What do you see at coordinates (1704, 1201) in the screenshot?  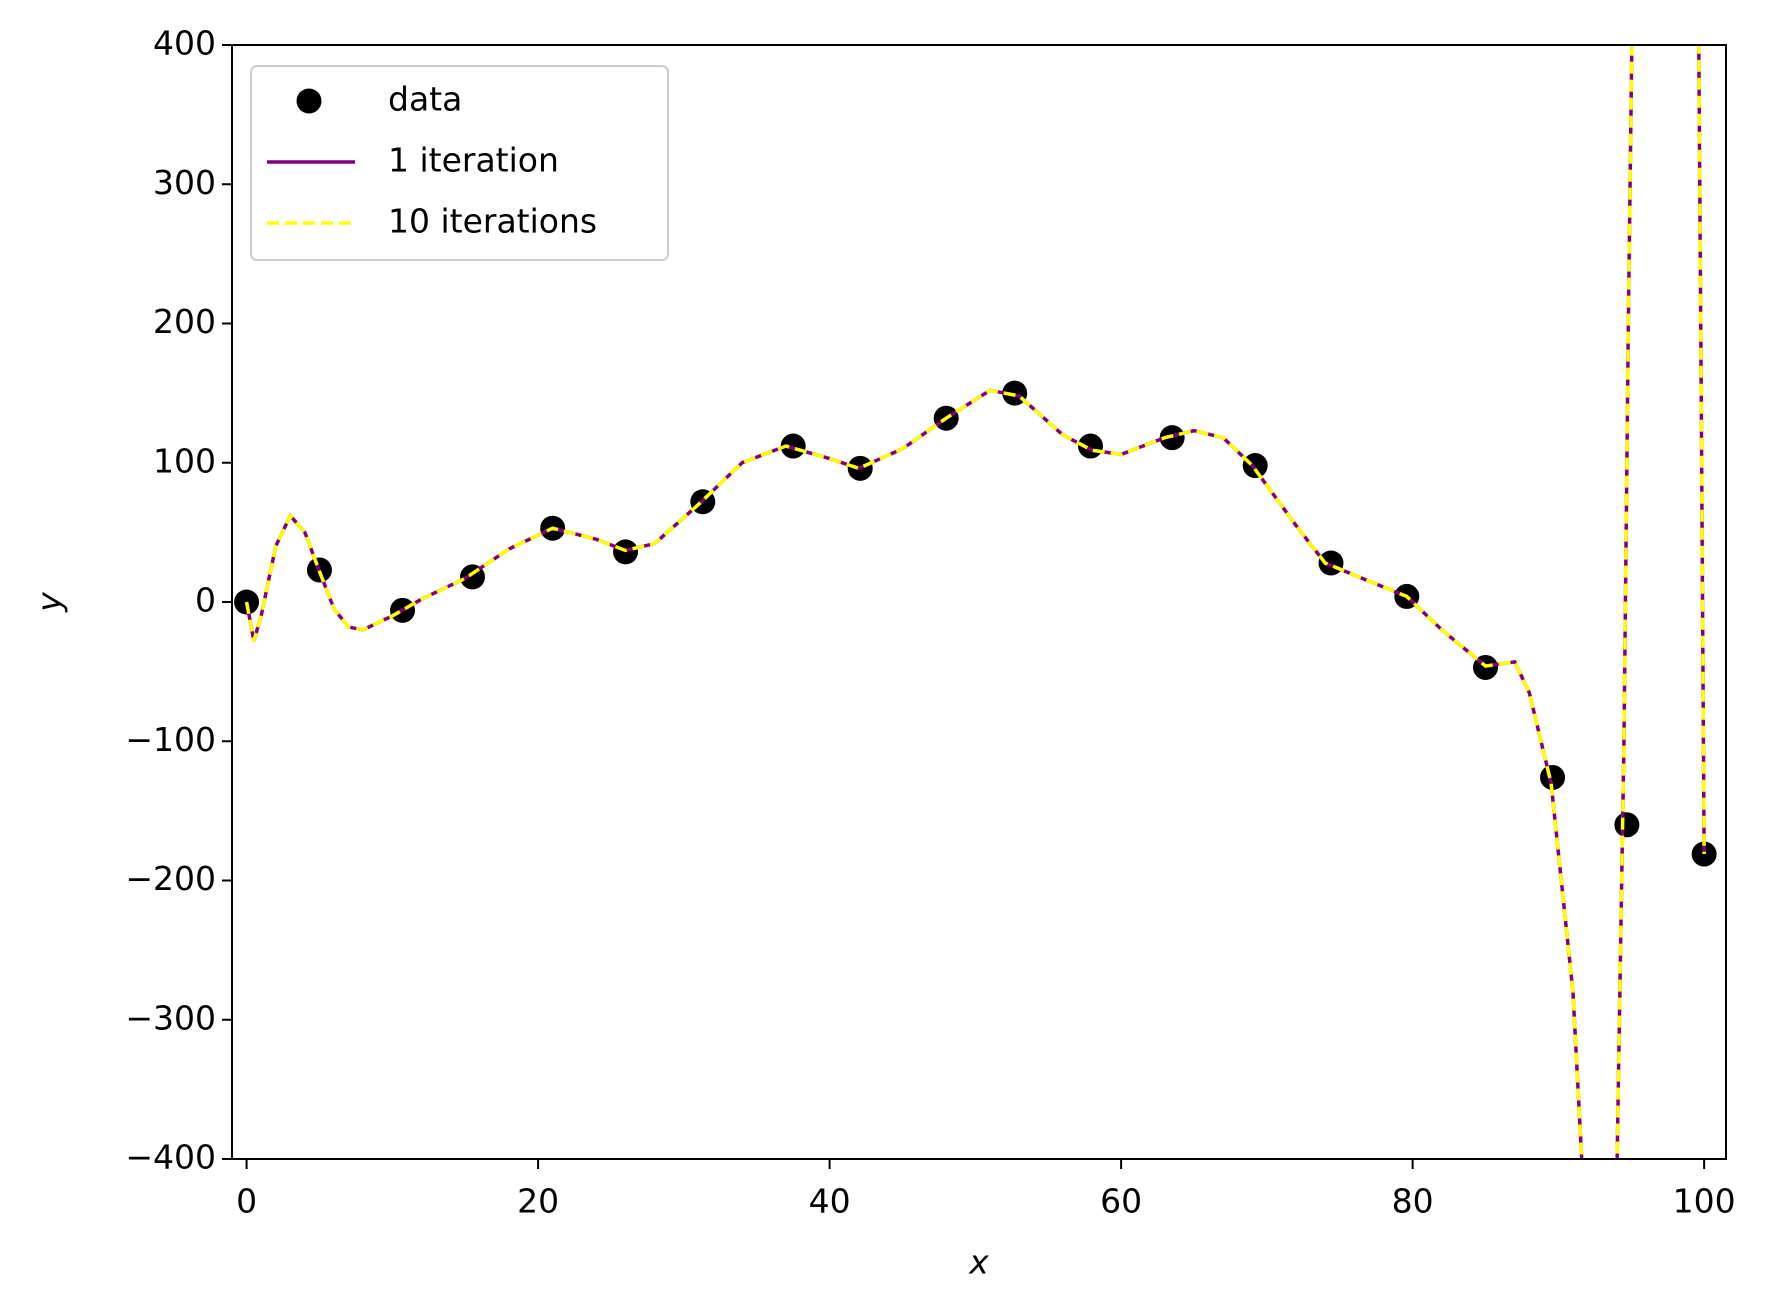 I see `x-tick-label: 100` at bounding box center [1704, 1201].